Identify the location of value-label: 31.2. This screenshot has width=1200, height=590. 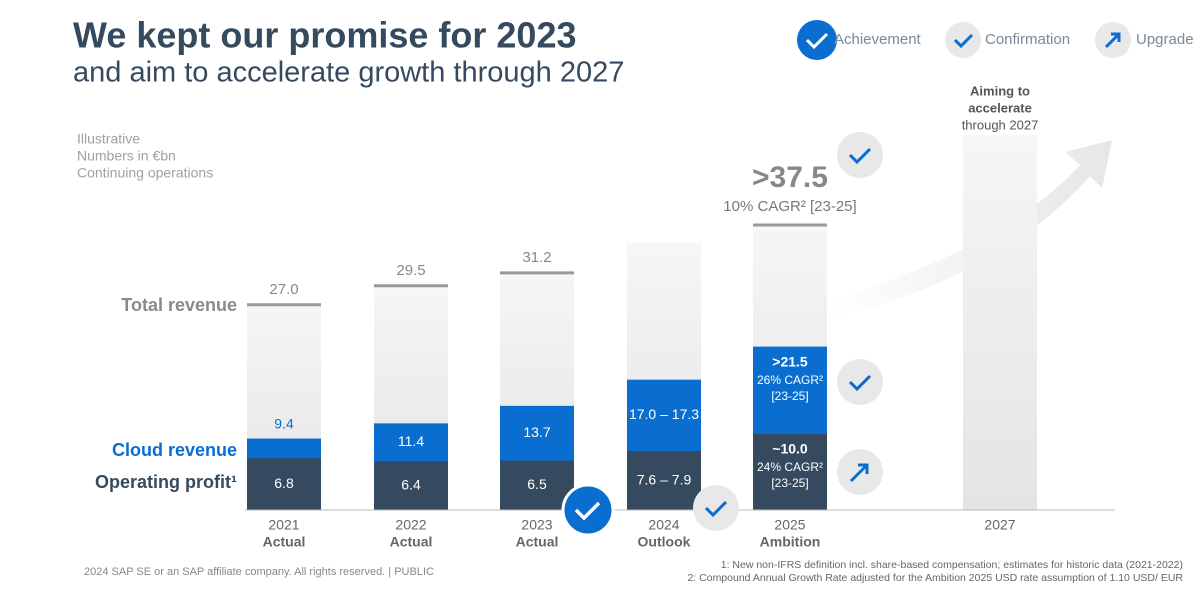
(536, 257).